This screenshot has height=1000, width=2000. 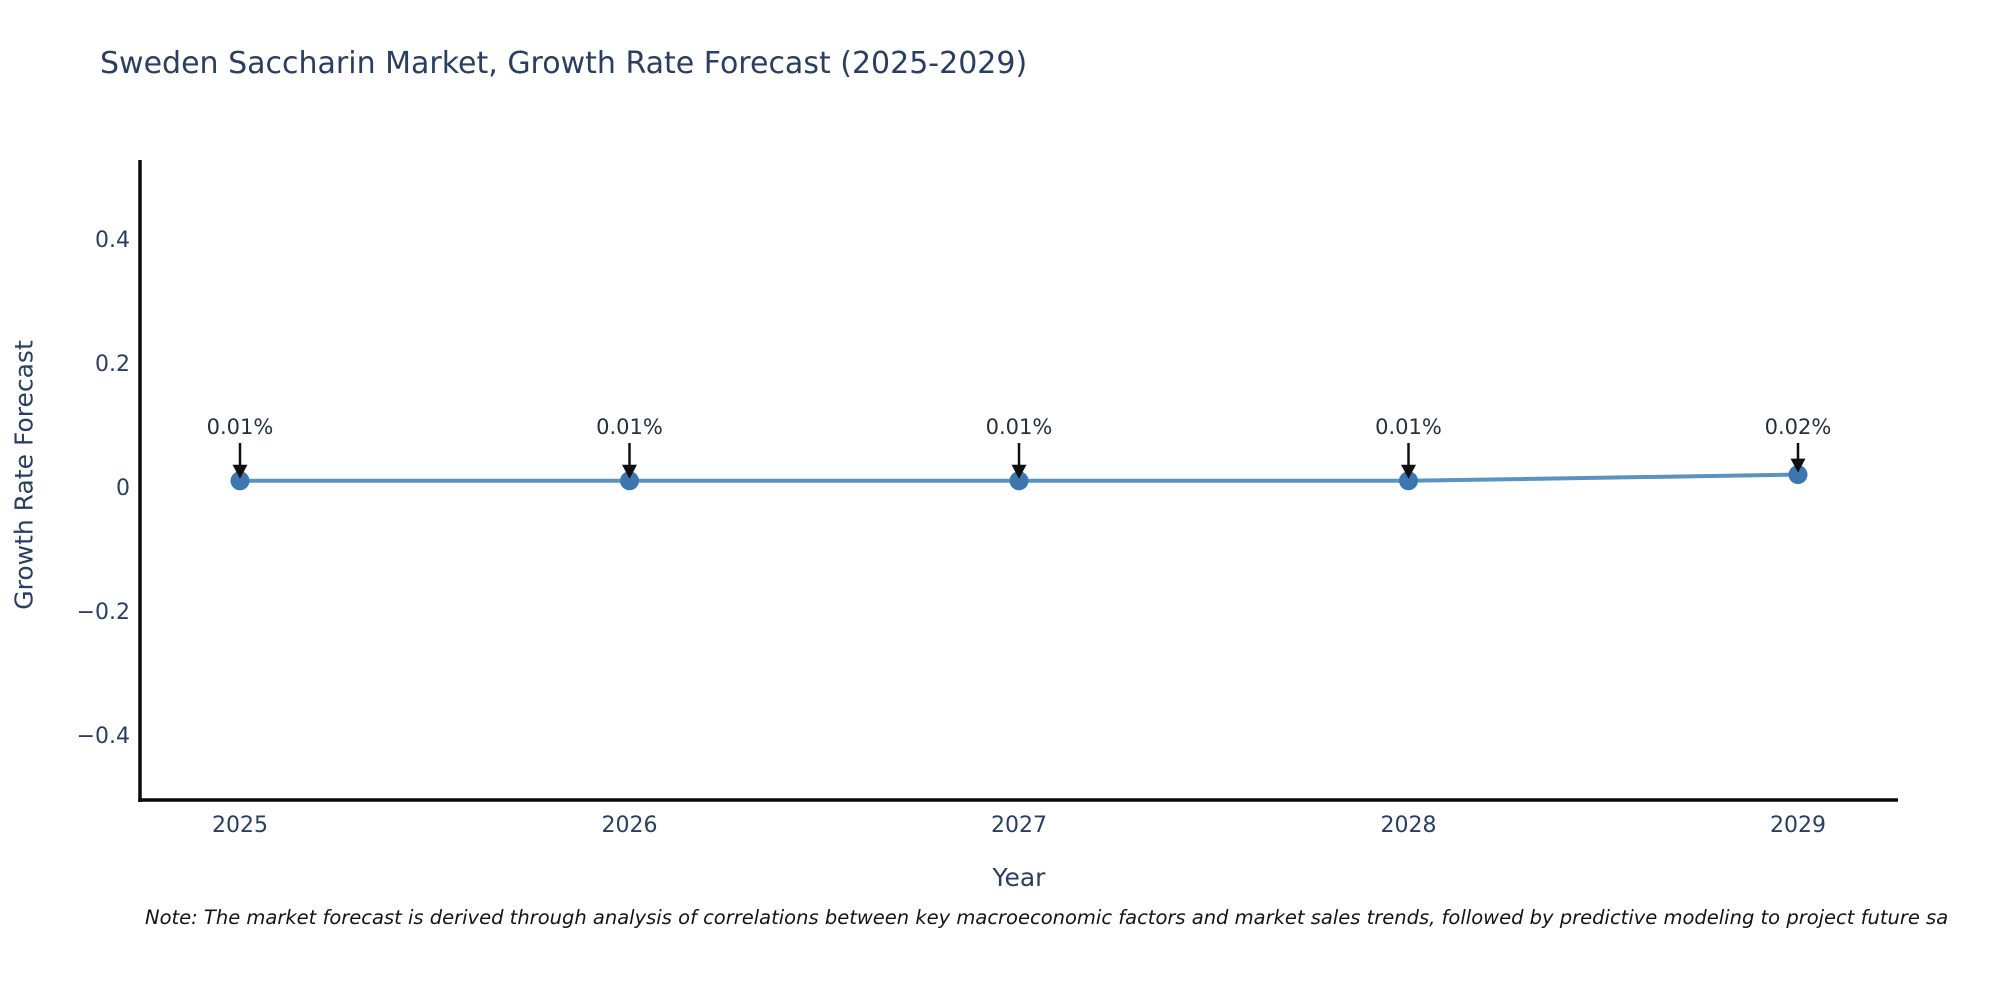 I want to click on x-tick-label: 2025, so click(x=240, y=825).